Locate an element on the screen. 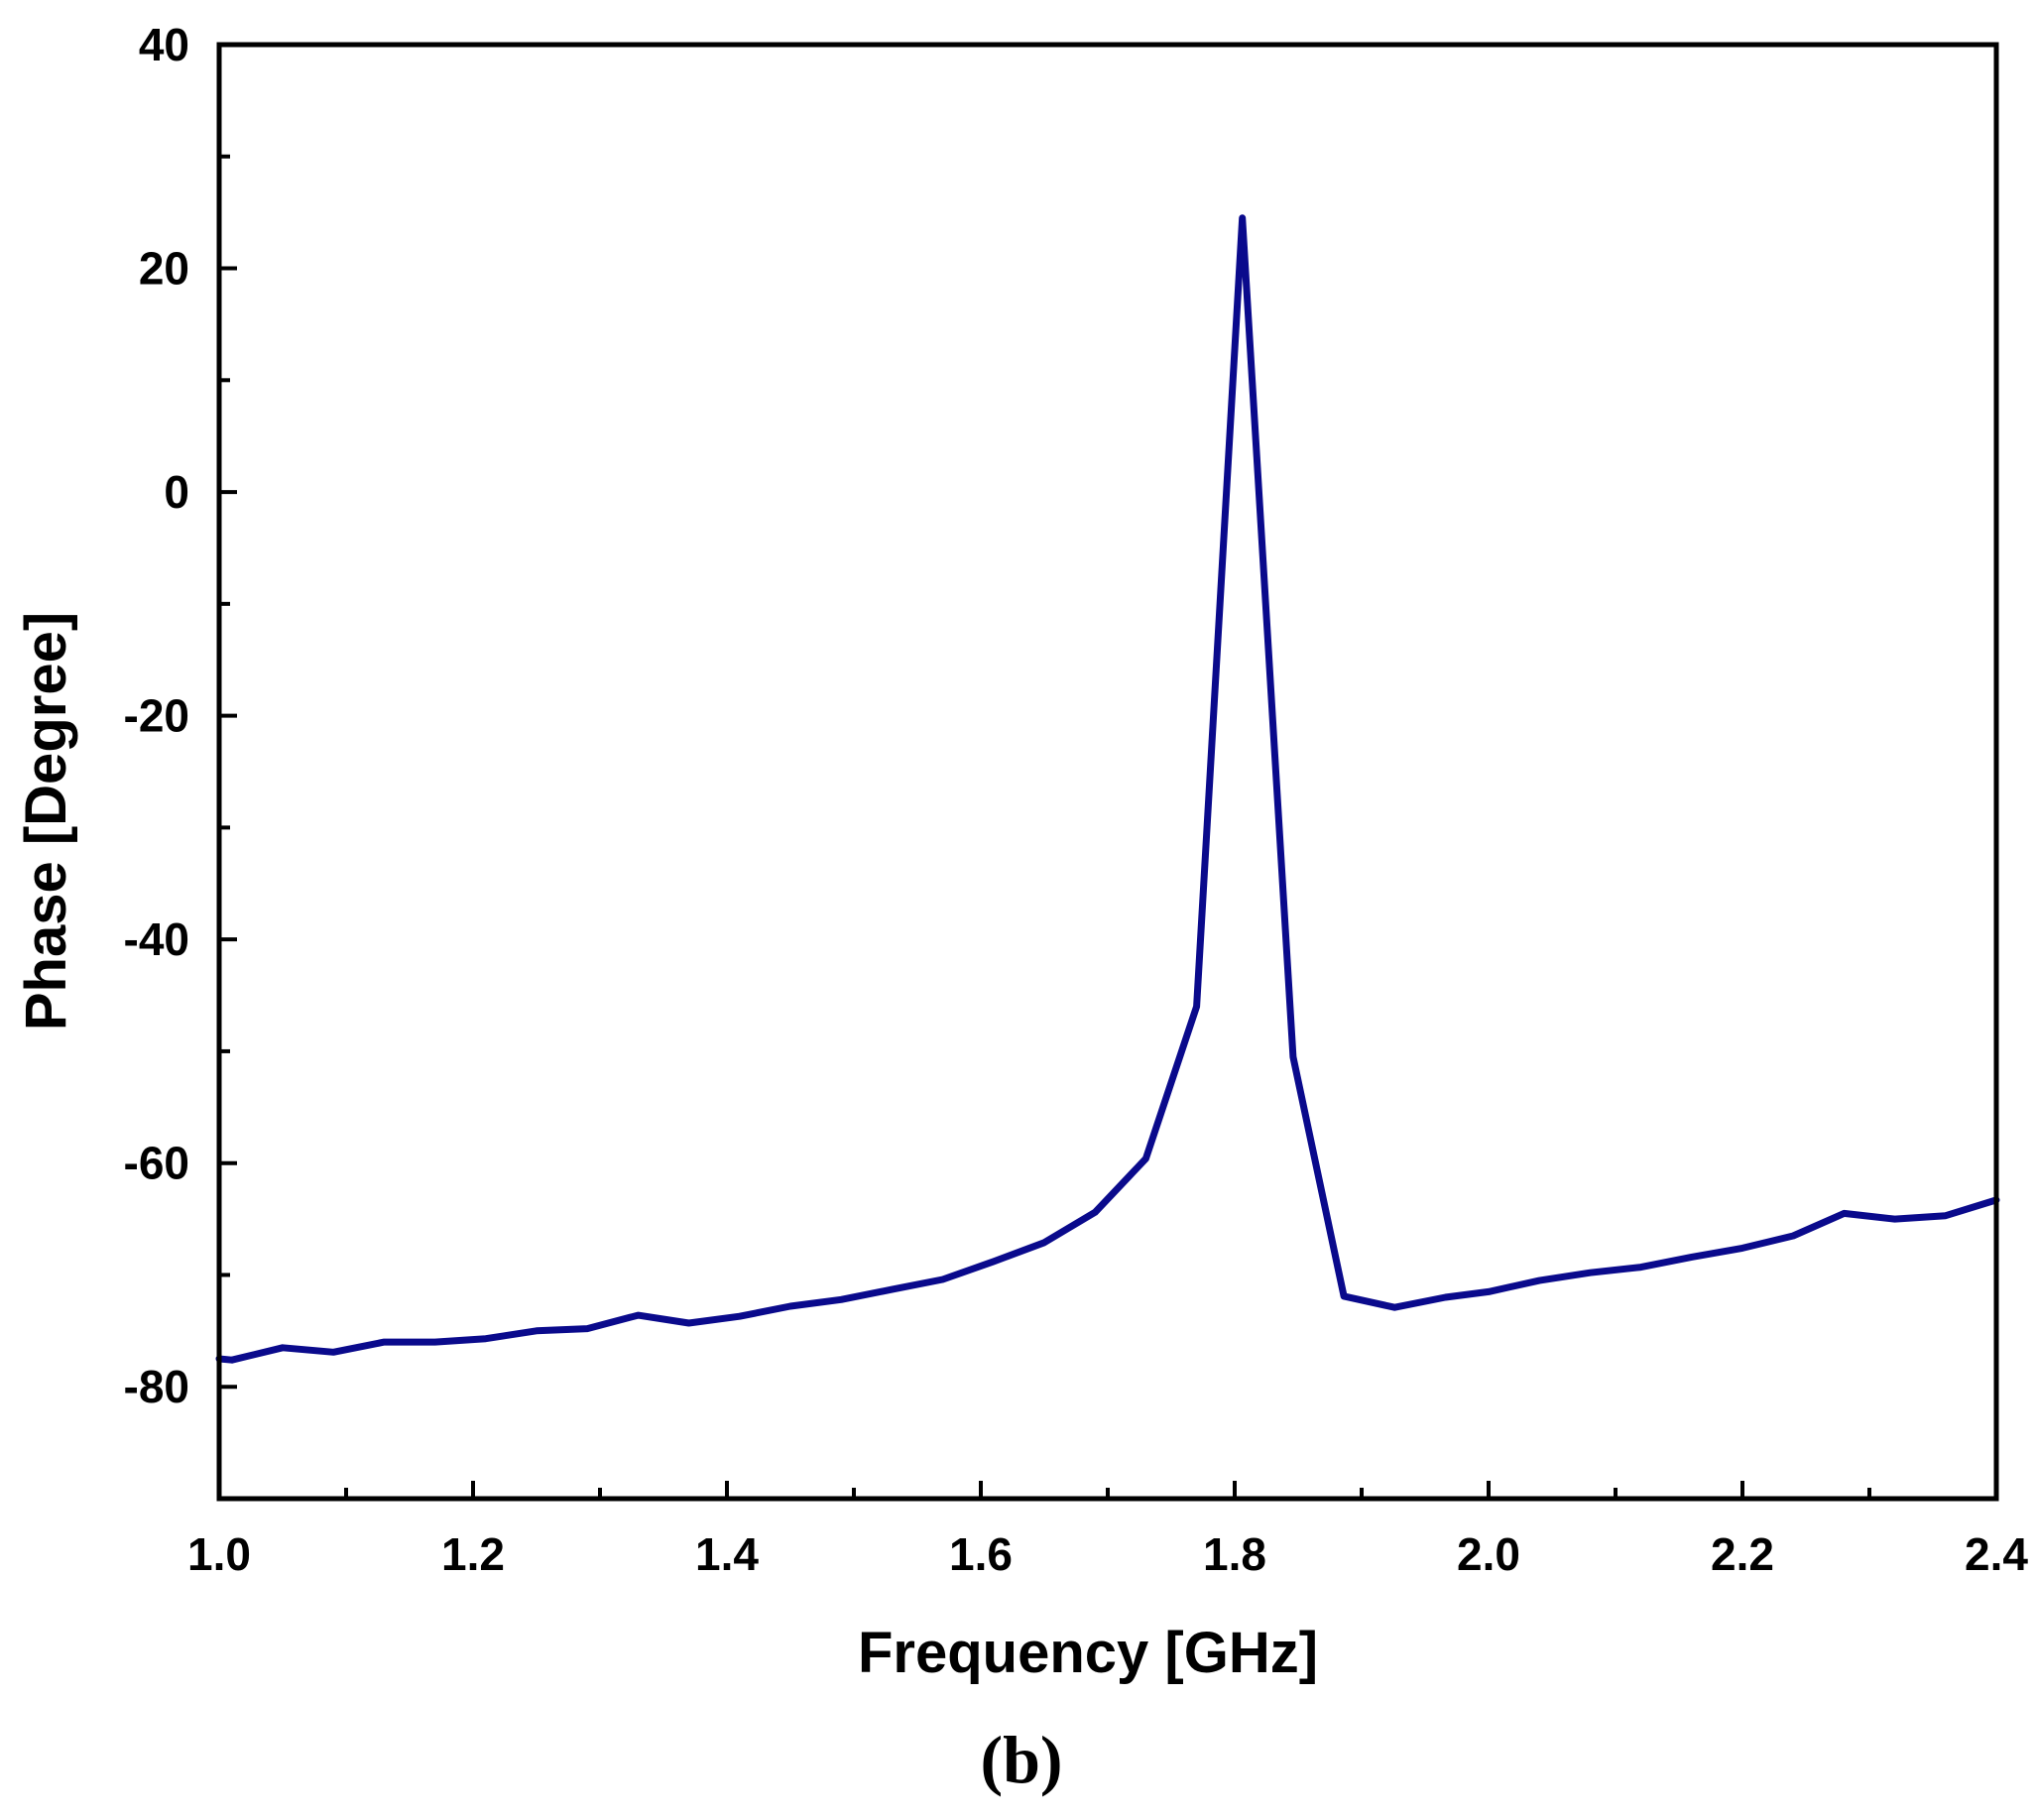 The width and height of the screenshot is (2037, 1820). x-tick-label: 1.0 is located at coordinates (219, 1554).